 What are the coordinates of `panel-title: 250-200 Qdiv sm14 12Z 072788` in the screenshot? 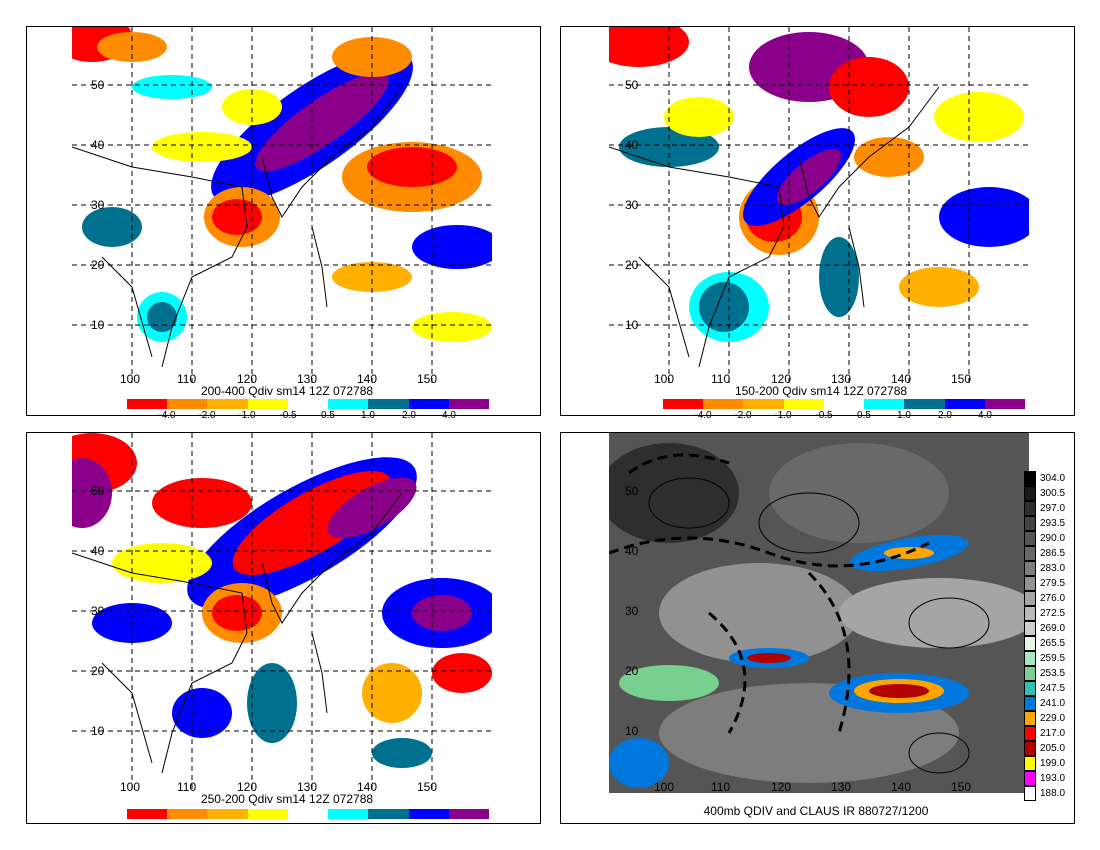 It's located at (287, 799).